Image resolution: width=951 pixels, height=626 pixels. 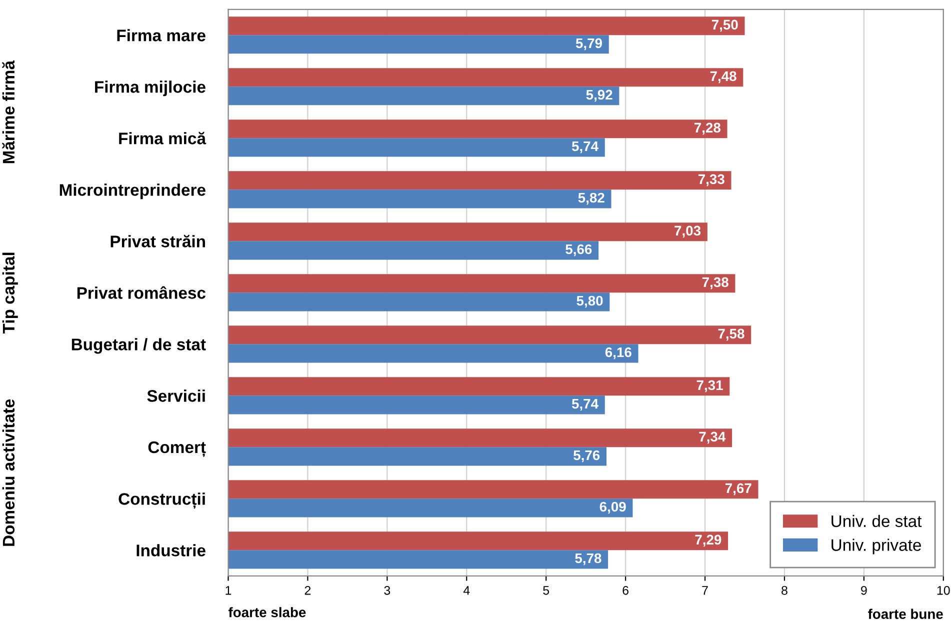 What do you see at coordinates (618, 353) in the screenshot?
I see `data-label: 6,16` at bounding box center [618, 353].